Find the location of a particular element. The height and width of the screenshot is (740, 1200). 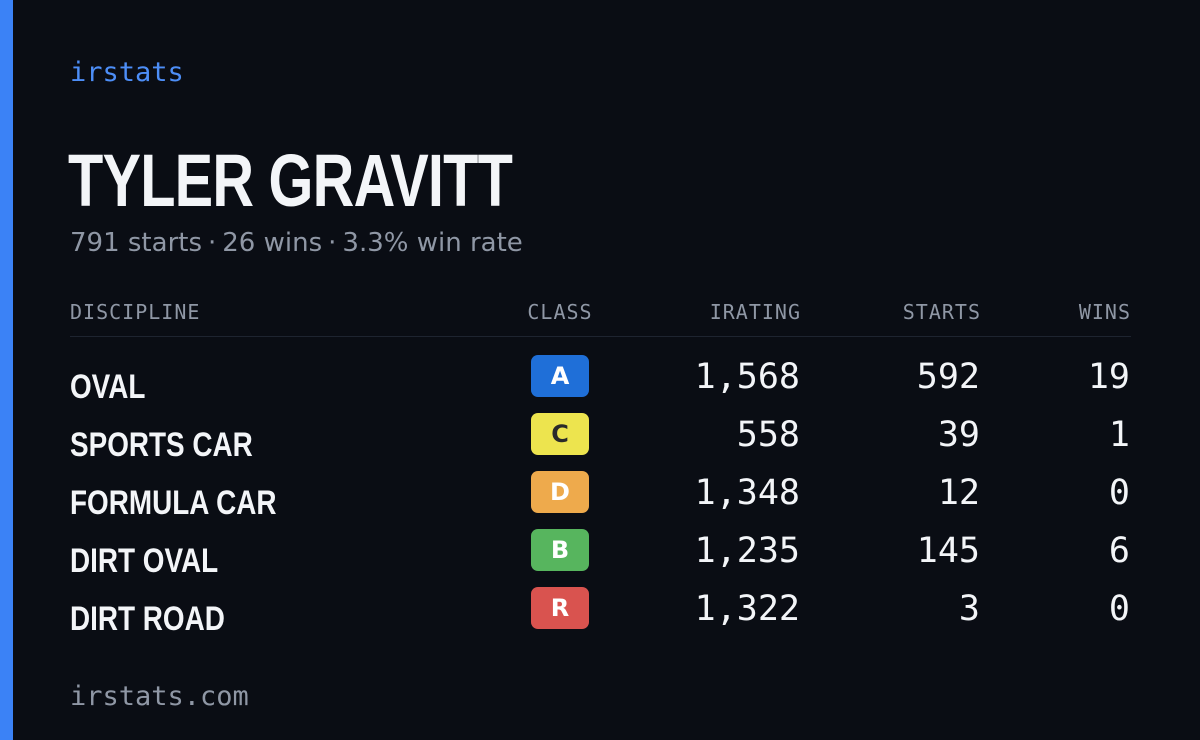

wins-value: 6 is located at coordinates (1119, 551).